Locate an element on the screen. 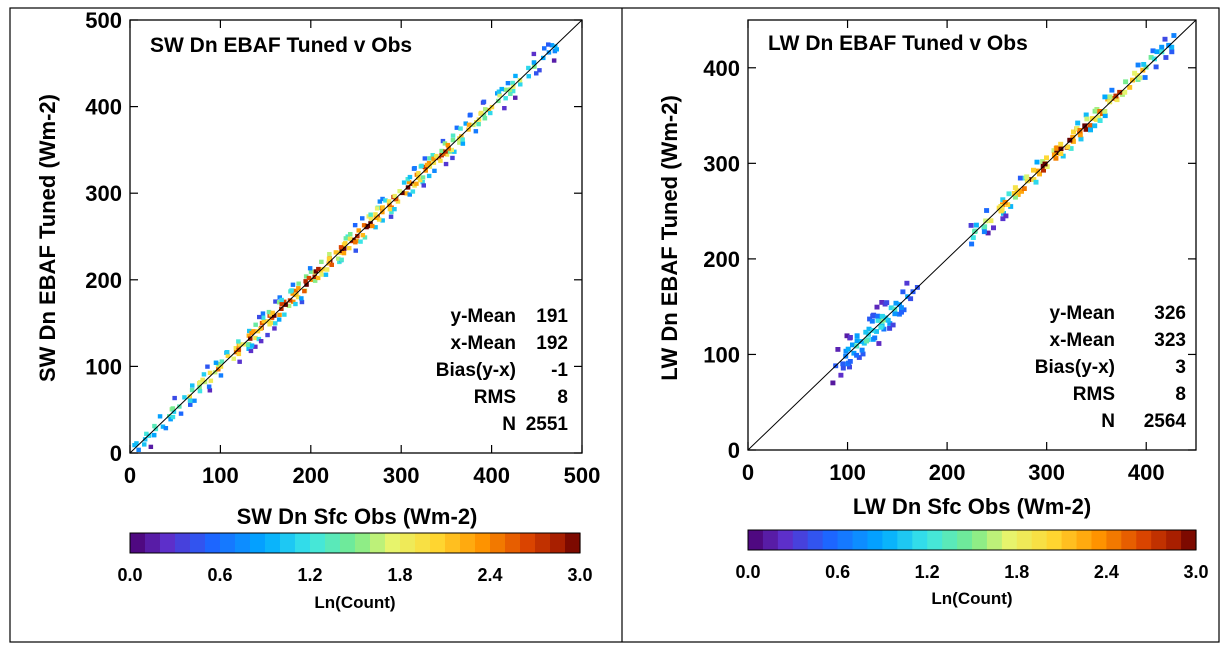  x-tick-label: 0 is located at coordinates (748, 472).